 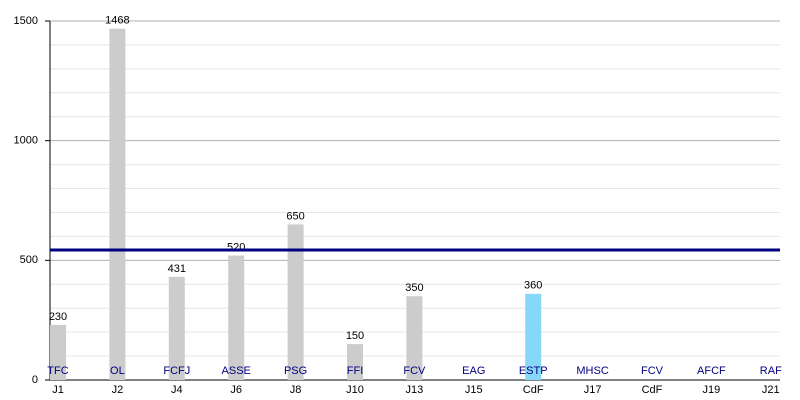 What do you see at coordinates (35, 380) in the screenshot?
I see `y-tick-label: 0` at bounding box center [35, 380].